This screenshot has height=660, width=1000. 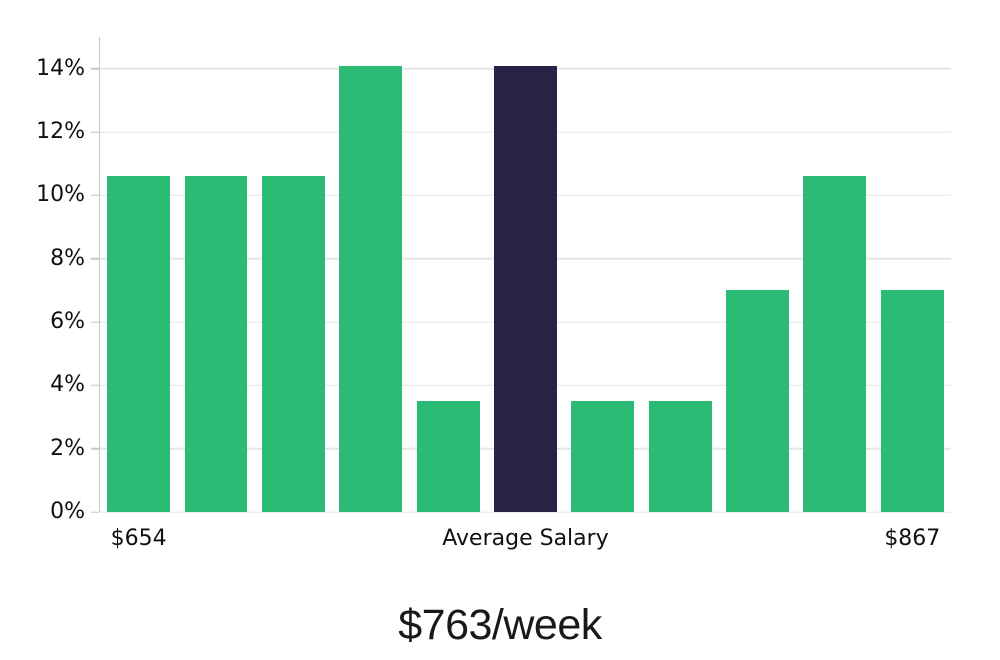 I want to click on y-tick-label: 10%, so click(x=60, y=195).